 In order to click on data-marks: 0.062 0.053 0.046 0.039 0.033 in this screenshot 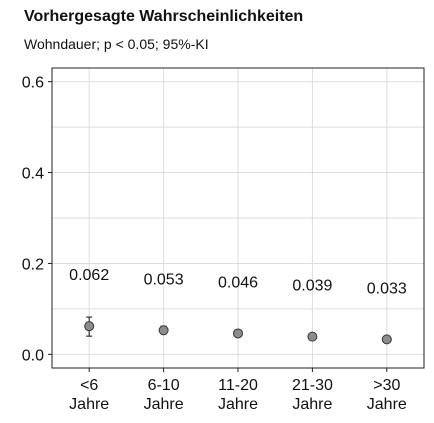, I will do `click(238, 306)`.